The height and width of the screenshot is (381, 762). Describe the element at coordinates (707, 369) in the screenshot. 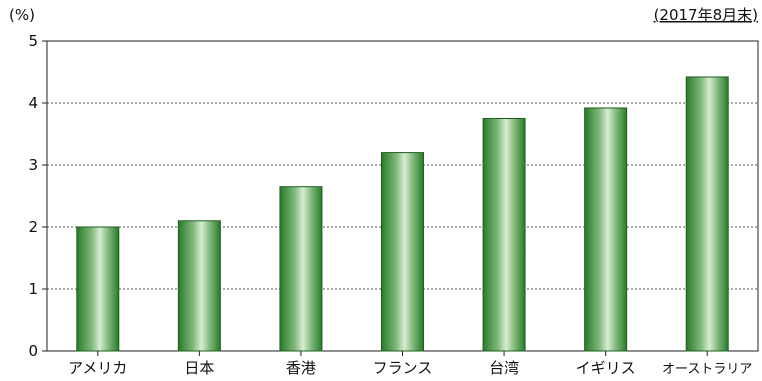

I see `x-category-label: オーストラリア` at that location.